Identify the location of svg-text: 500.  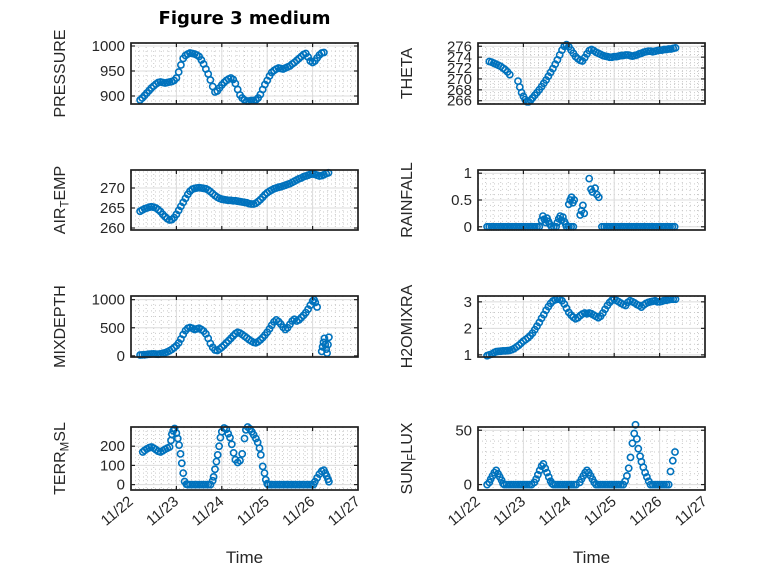
(112, 328).